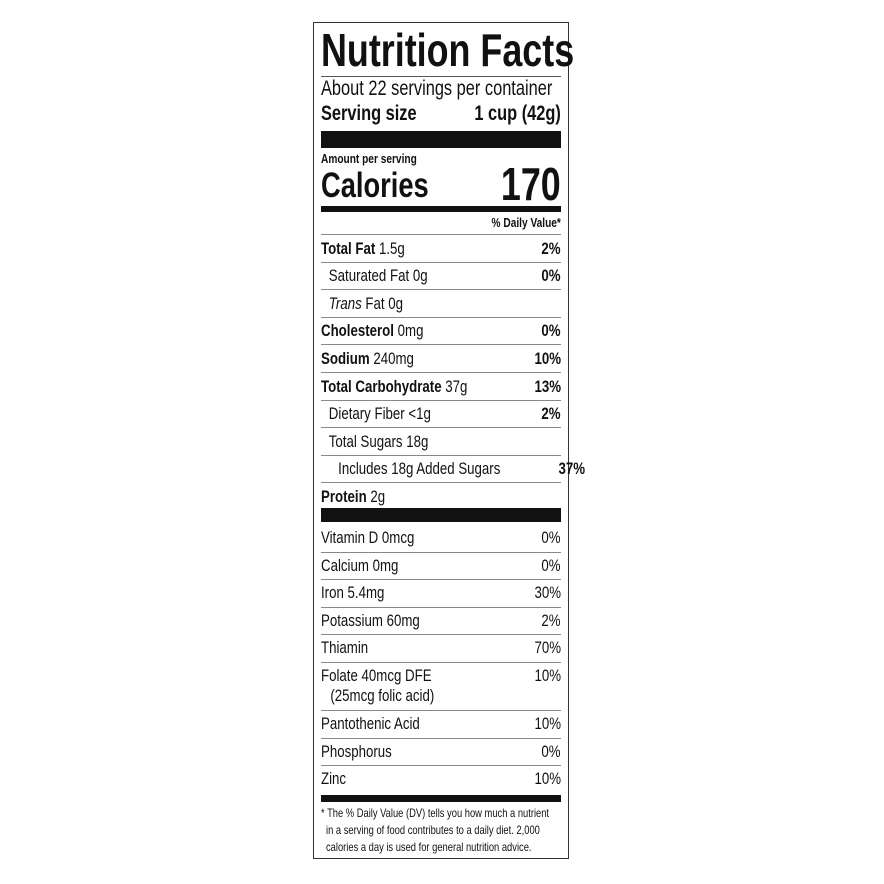 The height and width of the screenshot is (884, 884). What do you see at coordinates (441, 331) in the screenshot?
I see `nutrient-row: Cholesterol 0mg 0%` at bounding box center [441, 331].